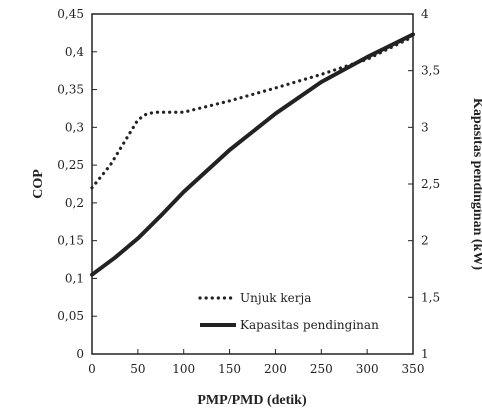  Describe the element at coordinates (70, 90) in the screenshot. I see `y-left-tick-label: 0,35` at that location.